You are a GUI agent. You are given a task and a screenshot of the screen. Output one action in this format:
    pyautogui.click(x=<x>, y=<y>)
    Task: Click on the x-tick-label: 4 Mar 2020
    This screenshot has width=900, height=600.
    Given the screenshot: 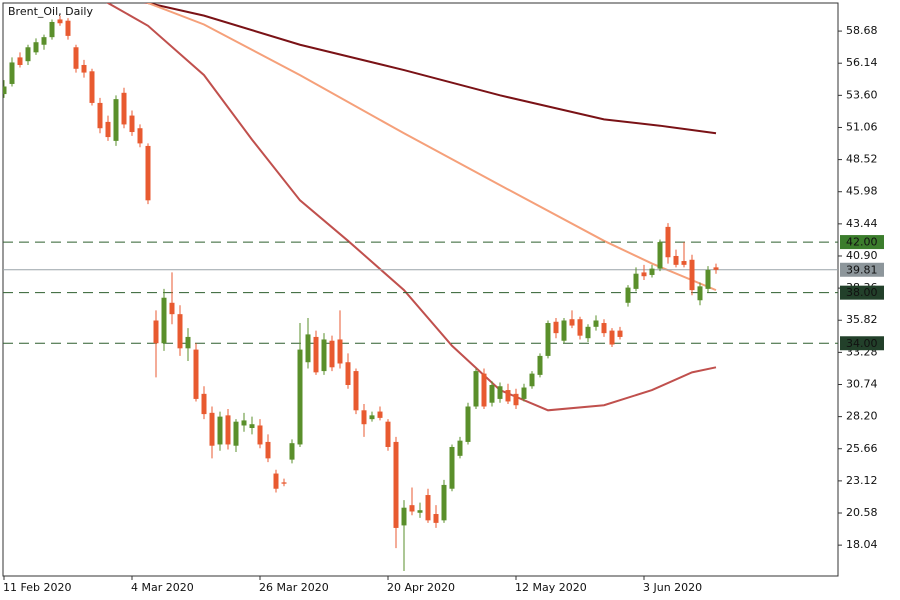 What is the action you would take?
    pyautogui.click(x=162, y=587)
    